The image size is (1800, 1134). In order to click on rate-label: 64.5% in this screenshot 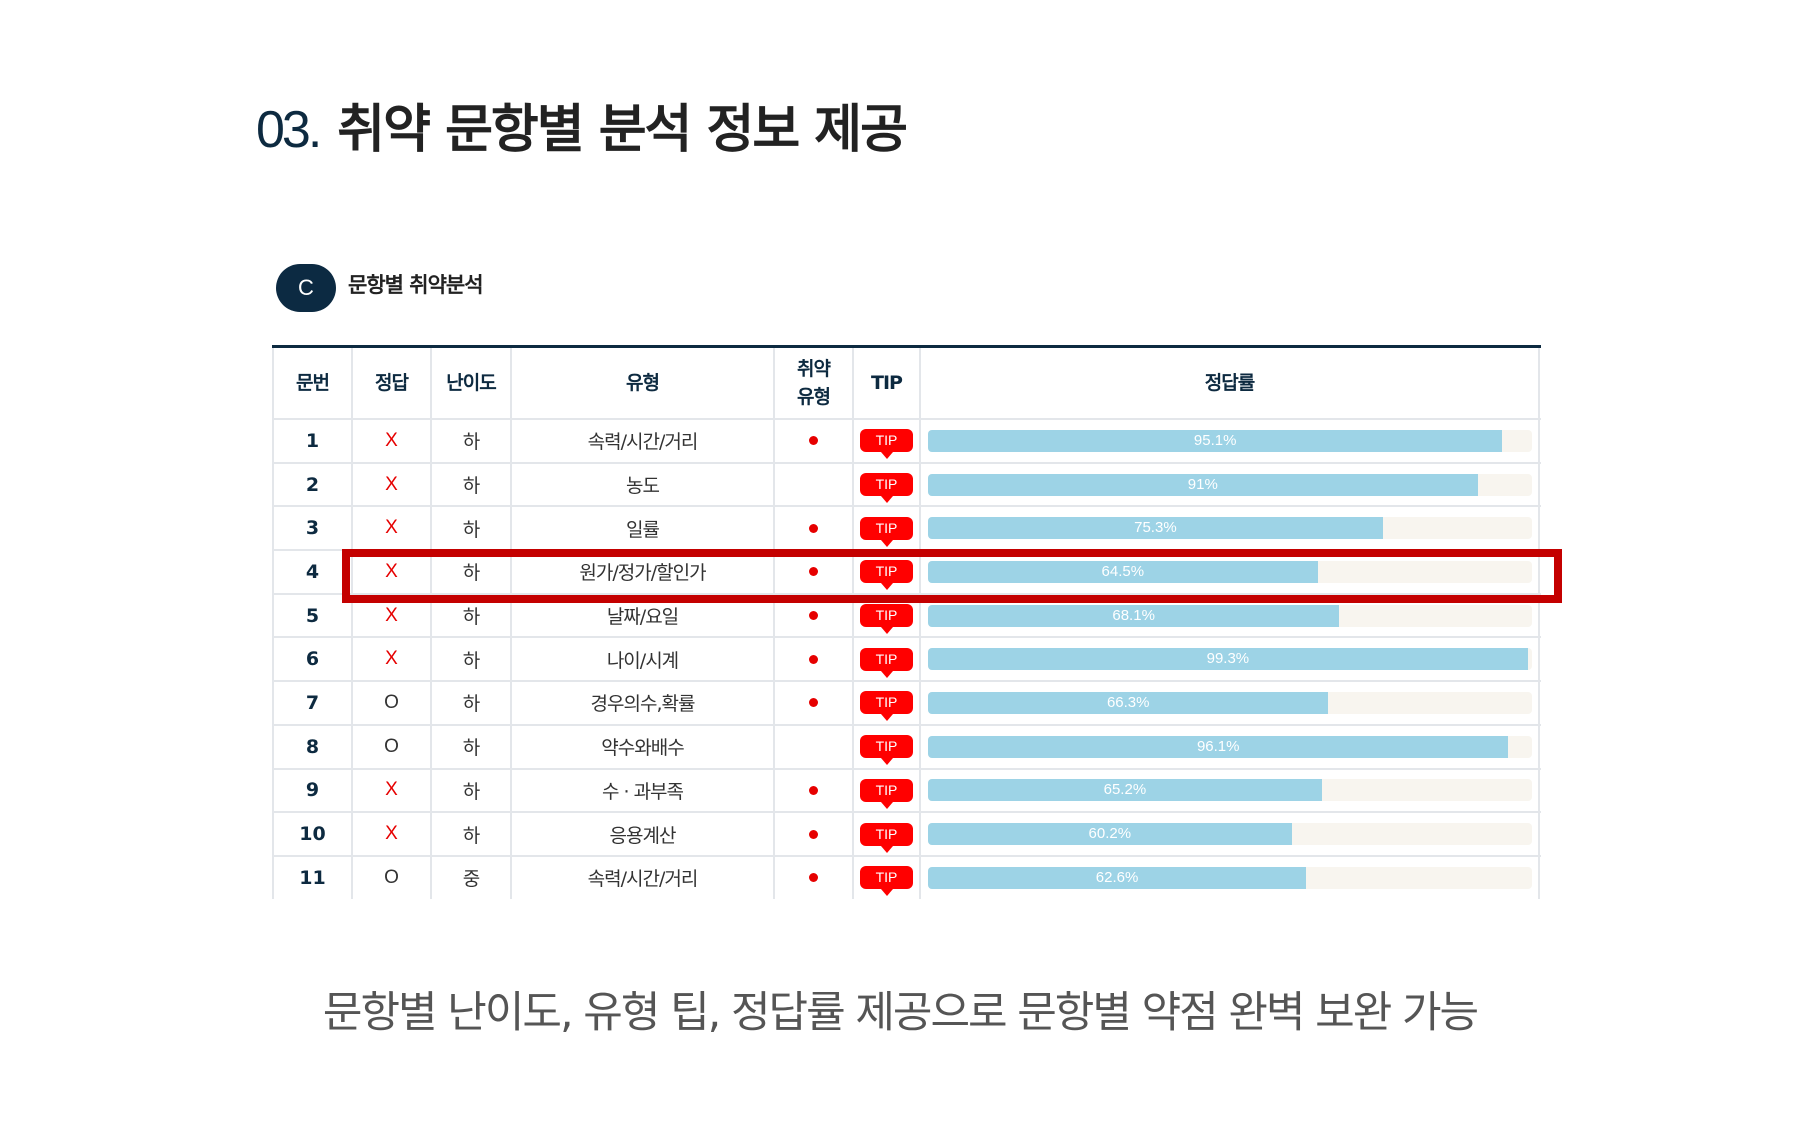, I will do `click(1123, 571)`.